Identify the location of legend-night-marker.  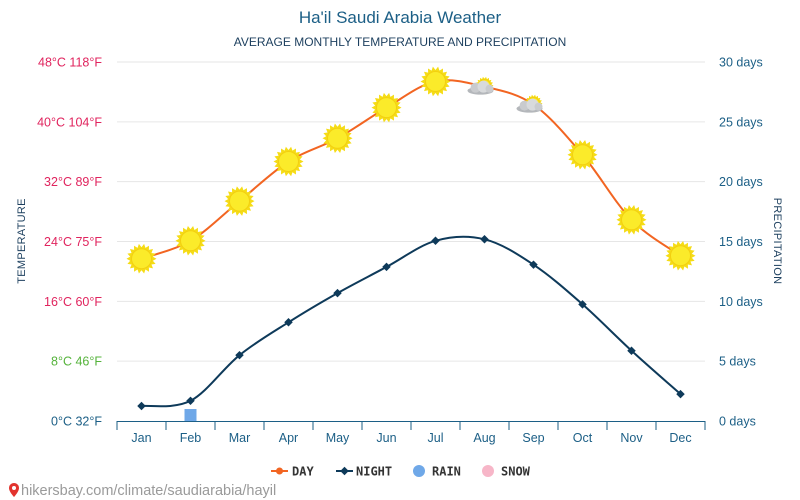
(344, 471).